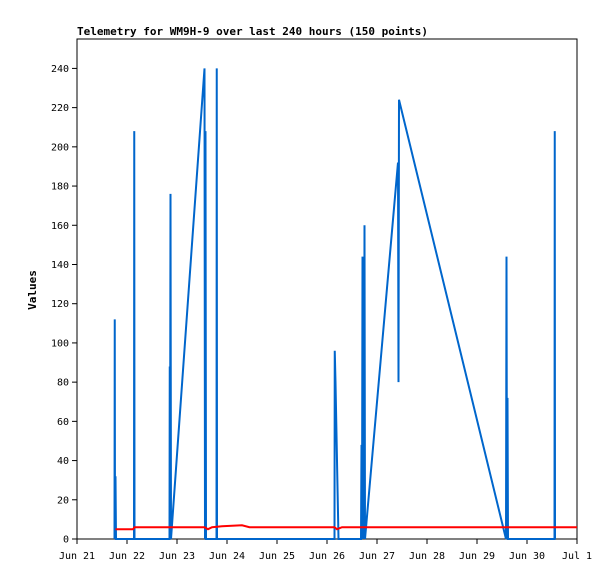 The height and width of the screenshot is (579, 615). What do you see at coordinates (227, 556) in the screenshot?
I see `x-tick-label: Jun 24` at bounding box center [227, 556].